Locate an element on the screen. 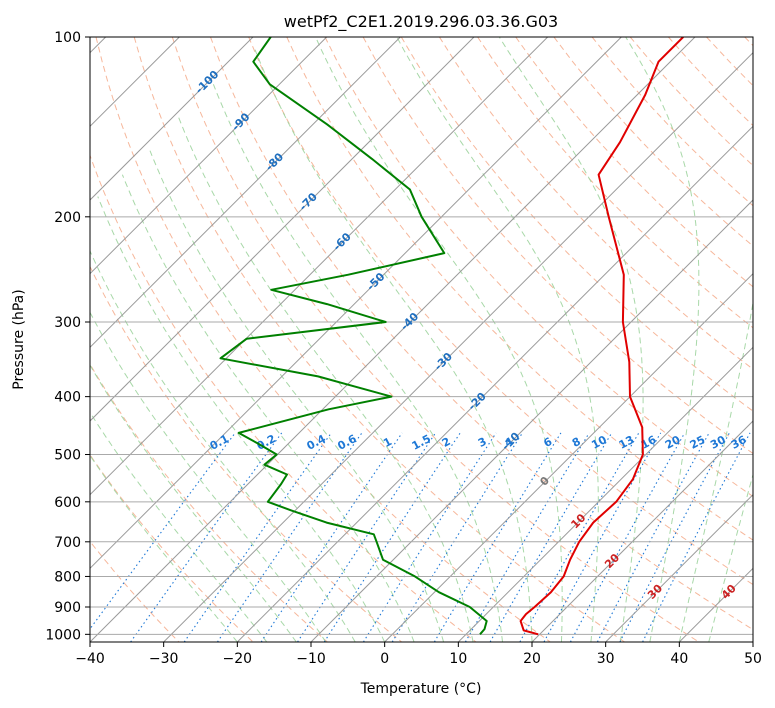  y-tick-label: 500 is located at coordinates (67, 456).